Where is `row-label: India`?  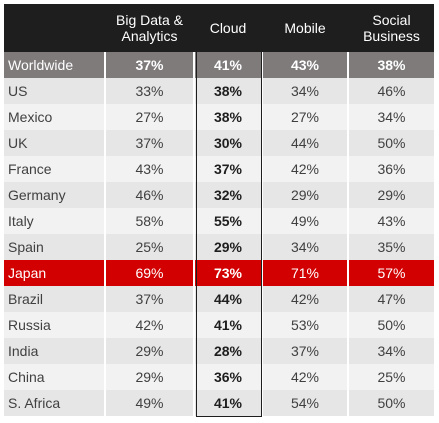 row-label: India is located at coordinates (54, 351).